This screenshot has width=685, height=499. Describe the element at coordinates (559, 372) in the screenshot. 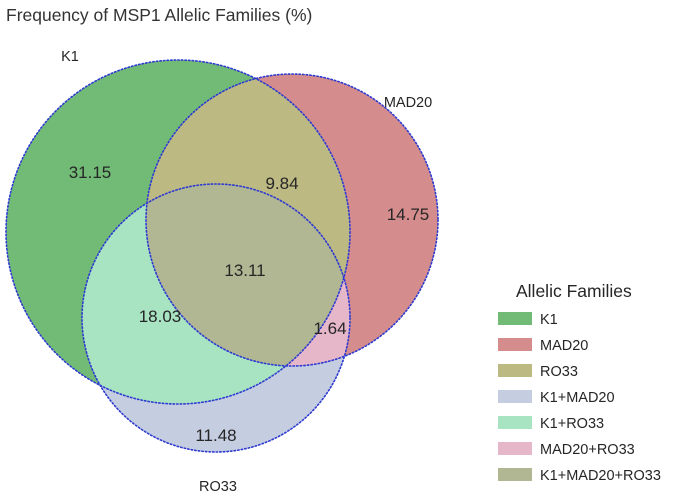

I see `legend-label-ro33: RO33` at that location.